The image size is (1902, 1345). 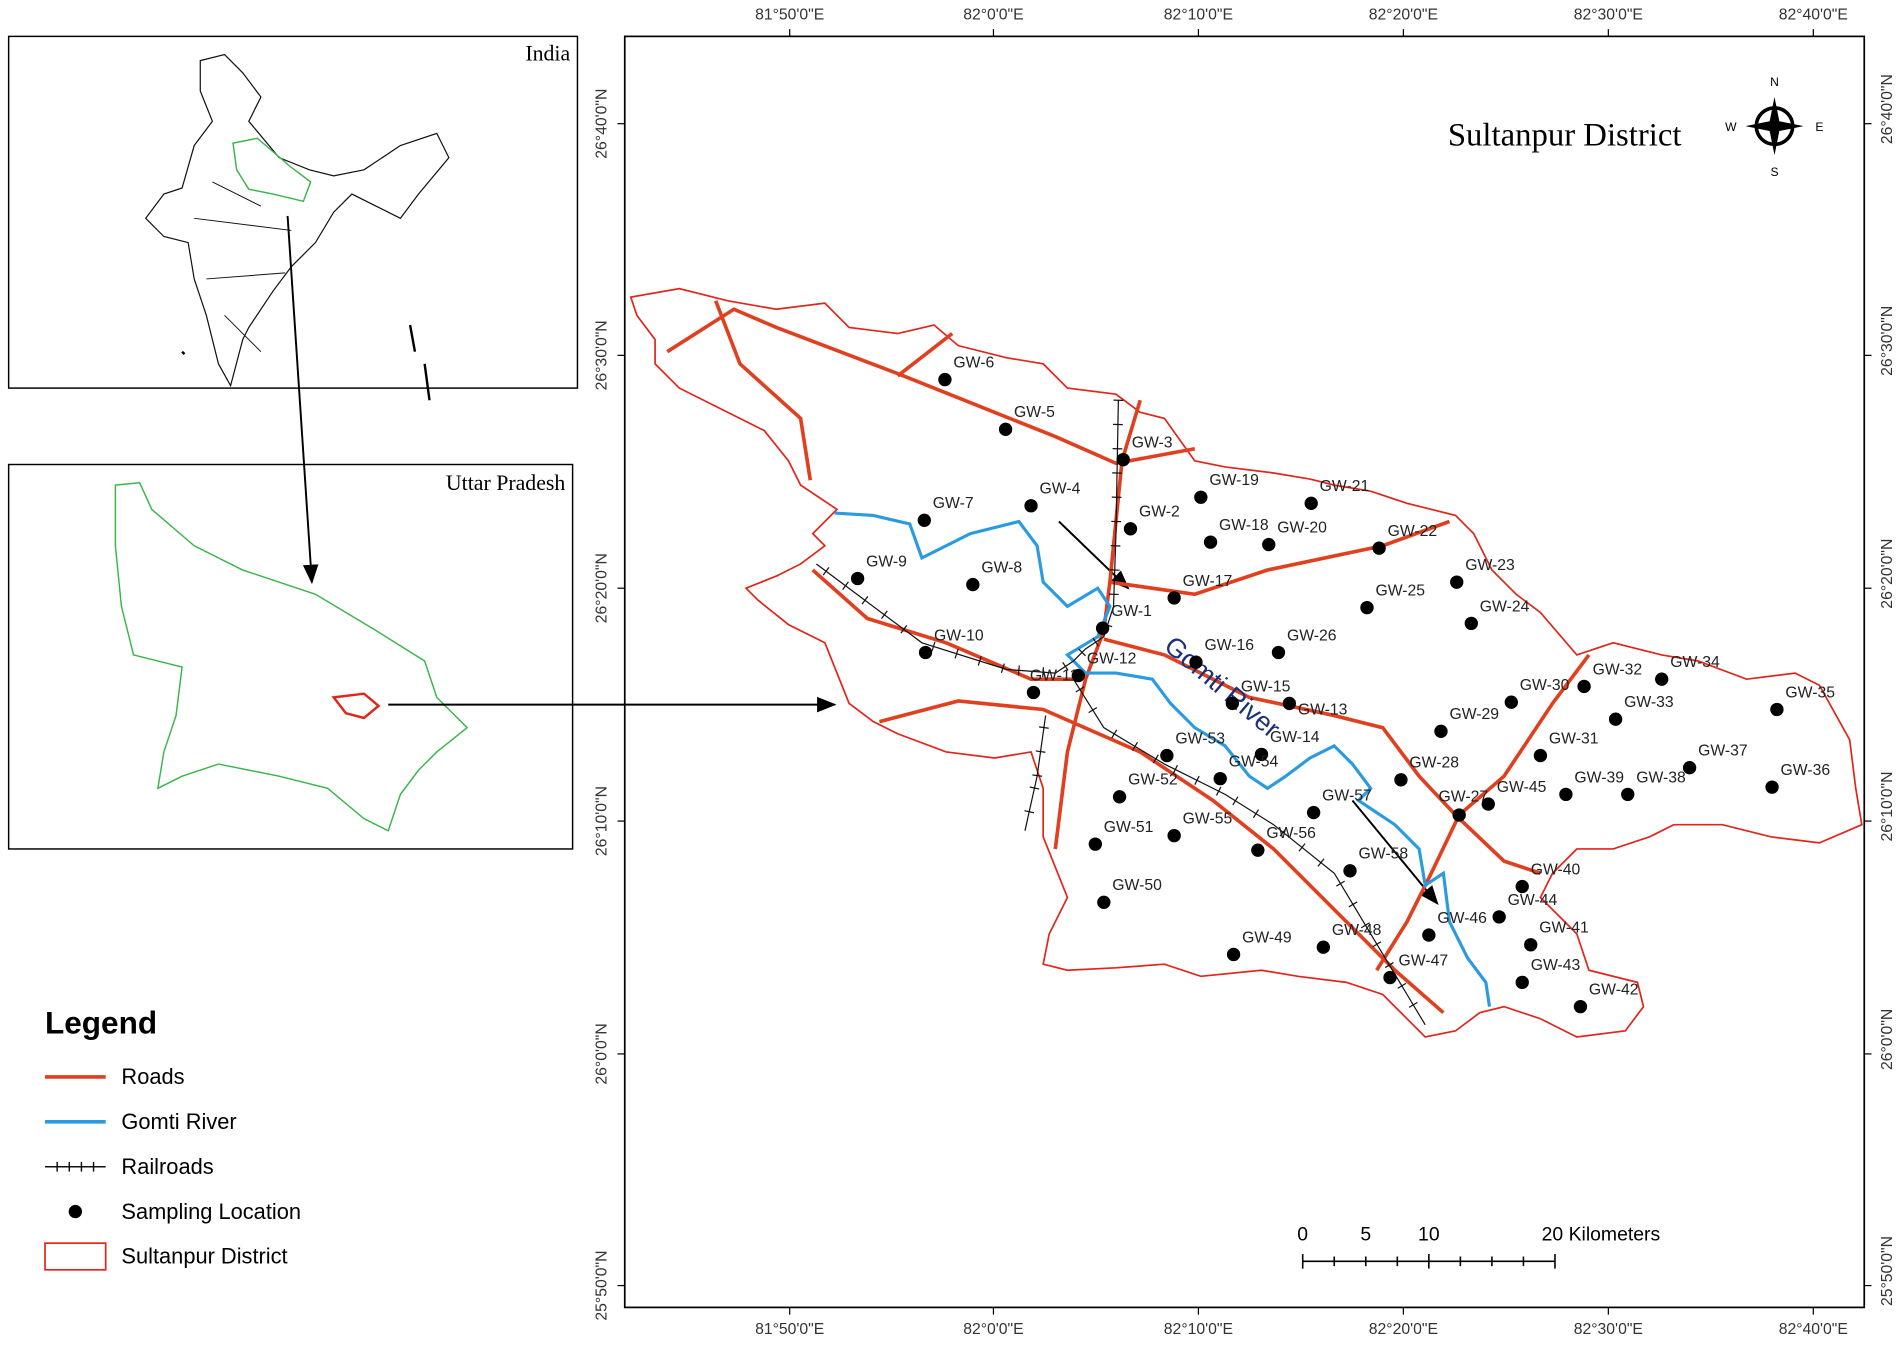 What do you see at coordinates (1806, 770) in the screenshot?
I see `sampling-label: GW-36` at bounding box center [1806, 770].